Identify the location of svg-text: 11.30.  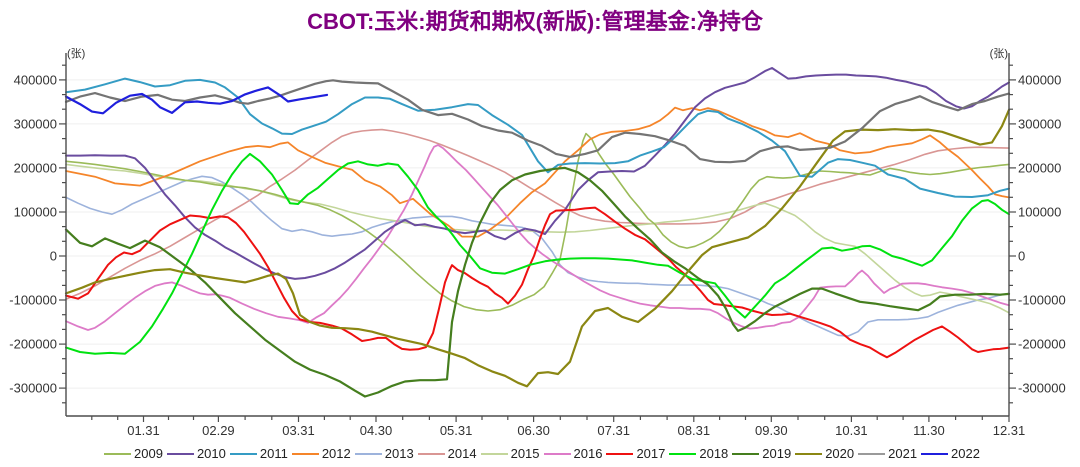
(929, 430).